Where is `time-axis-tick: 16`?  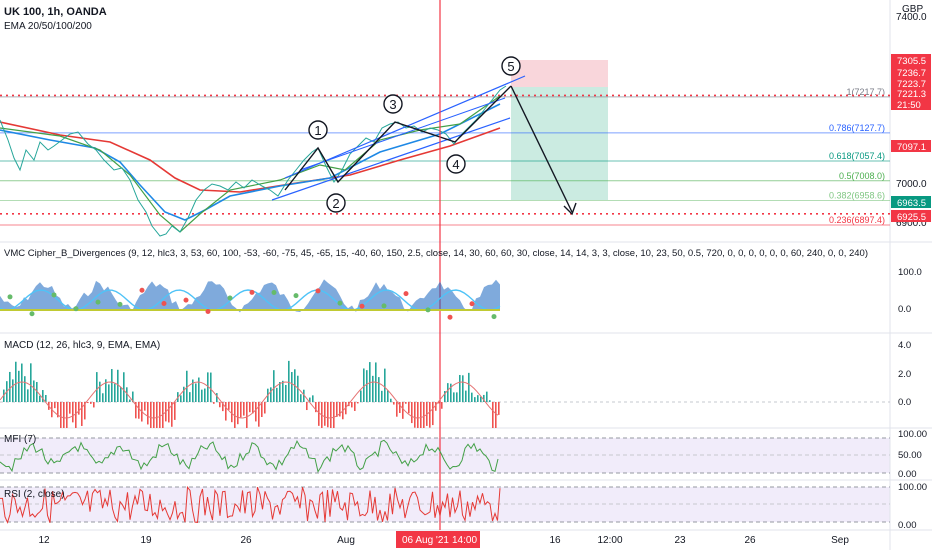 time-axis-tick: 16 is located at coordinates (555, 540).